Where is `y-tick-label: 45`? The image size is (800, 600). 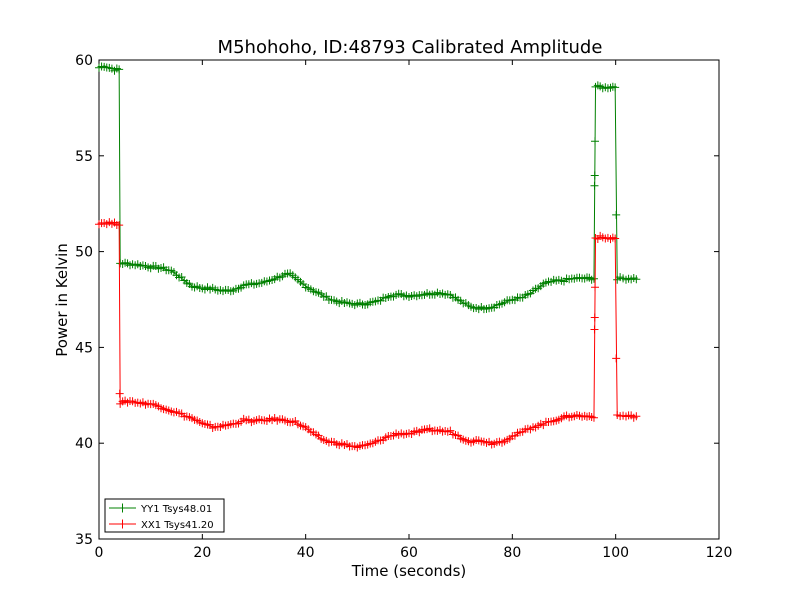 y-tick-label: 45 is located at coordinates (84, 348).